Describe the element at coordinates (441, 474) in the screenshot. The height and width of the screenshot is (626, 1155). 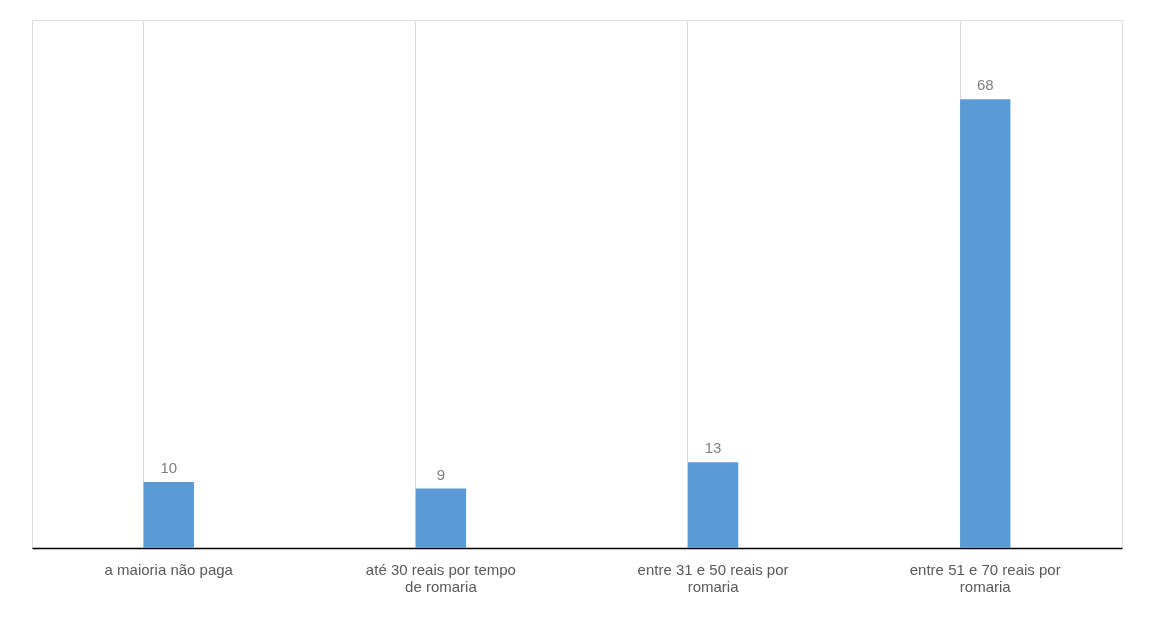
I see `data-label: 9` at that location.